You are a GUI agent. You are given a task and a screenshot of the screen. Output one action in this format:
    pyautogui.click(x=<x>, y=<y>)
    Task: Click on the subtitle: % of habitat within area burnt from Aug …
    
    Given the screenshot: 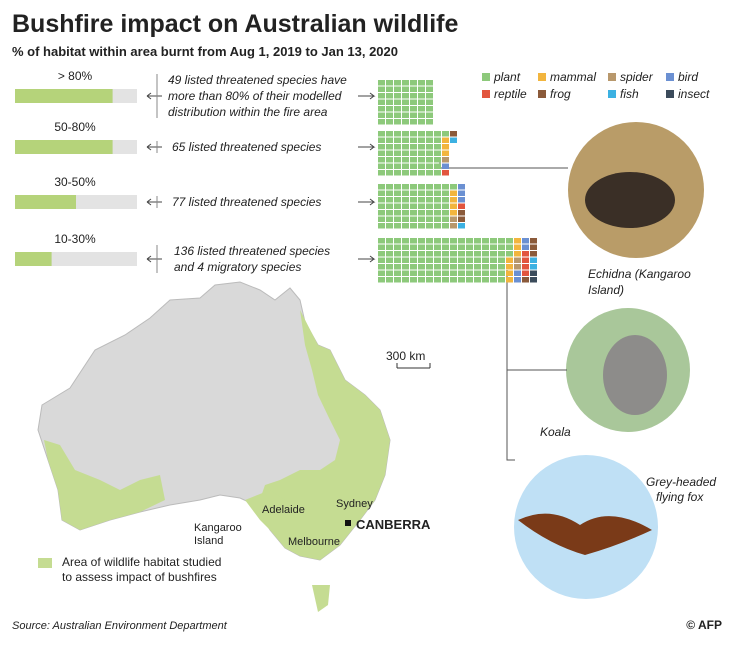 What is the action you would take?
    pyautogui.click(x=205, y=51)
    